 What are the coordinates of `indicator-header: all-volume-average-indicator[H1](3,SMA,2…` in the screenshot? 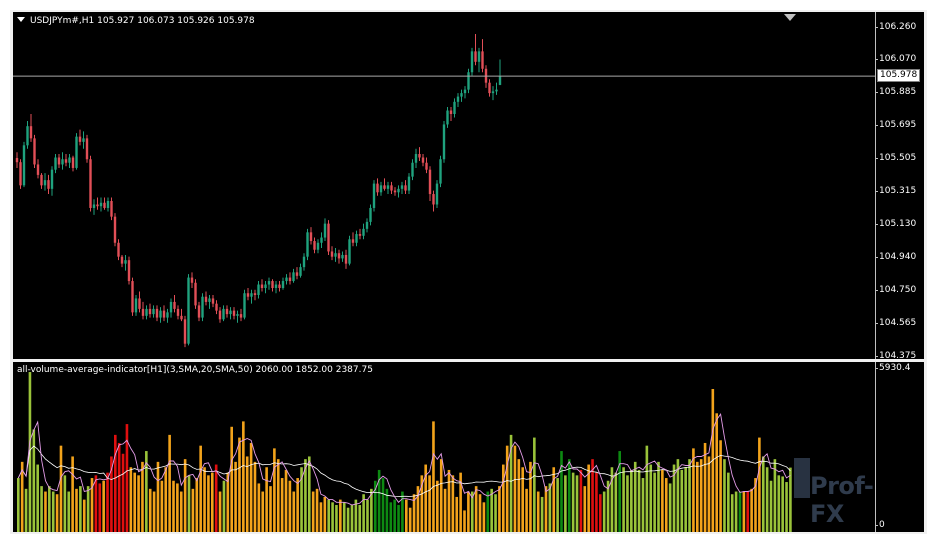 It's located at (195, 370).